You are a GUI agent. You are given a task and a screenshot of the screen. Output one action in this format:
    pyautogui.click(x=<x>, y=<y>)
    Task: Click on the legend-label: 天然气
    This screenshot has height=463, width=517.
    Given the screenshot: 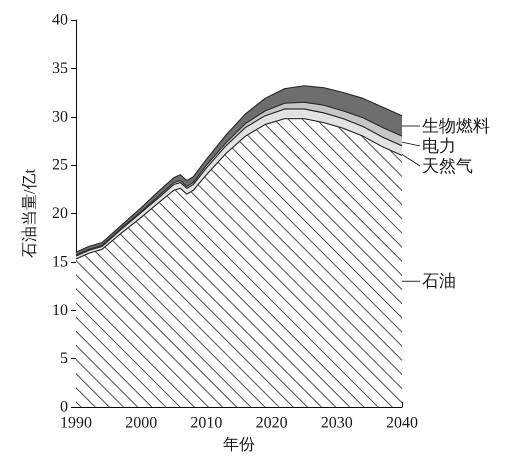 What is the action you would take?
    pyautogui.click(x=447, y=166)
    